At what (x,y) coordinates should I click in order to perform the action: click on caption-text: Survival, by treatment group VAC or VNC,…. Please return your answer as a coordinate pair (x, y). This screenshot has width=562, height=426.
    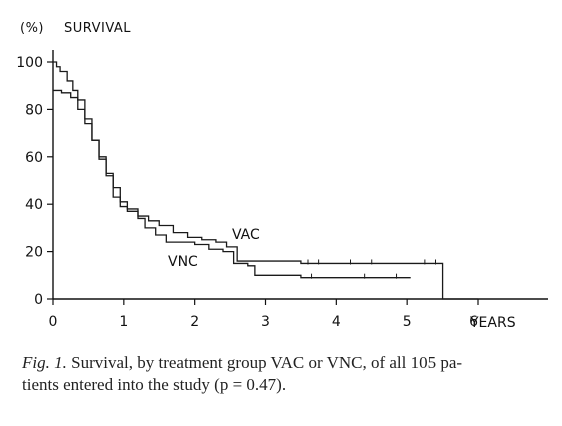
    Looking at the image, I should click on (267, 362).